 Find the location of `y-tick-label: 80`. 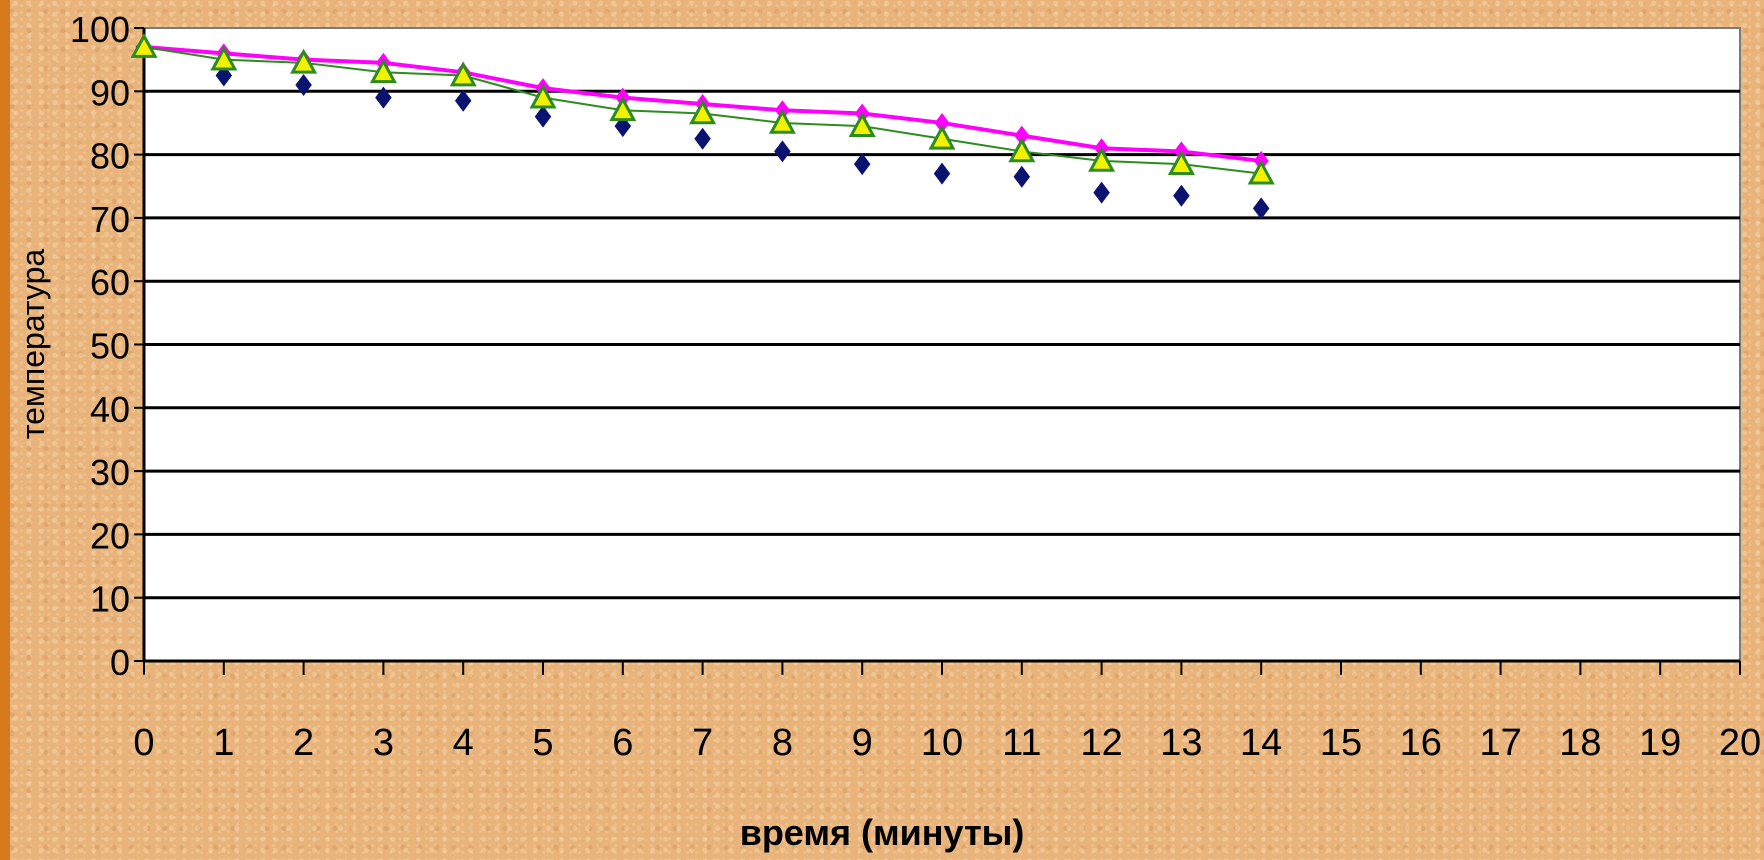

y-tick-label: 80 is located at coordinates (110, 156).